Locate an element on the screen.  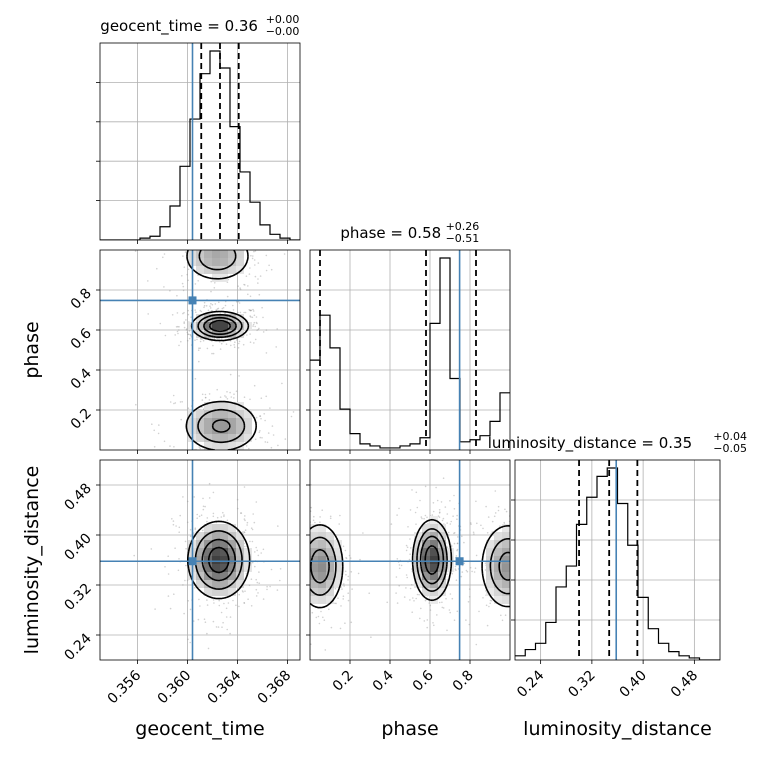
x-tick-label-luminosity_distance: 0.24 is located at coordinates (530, 683).